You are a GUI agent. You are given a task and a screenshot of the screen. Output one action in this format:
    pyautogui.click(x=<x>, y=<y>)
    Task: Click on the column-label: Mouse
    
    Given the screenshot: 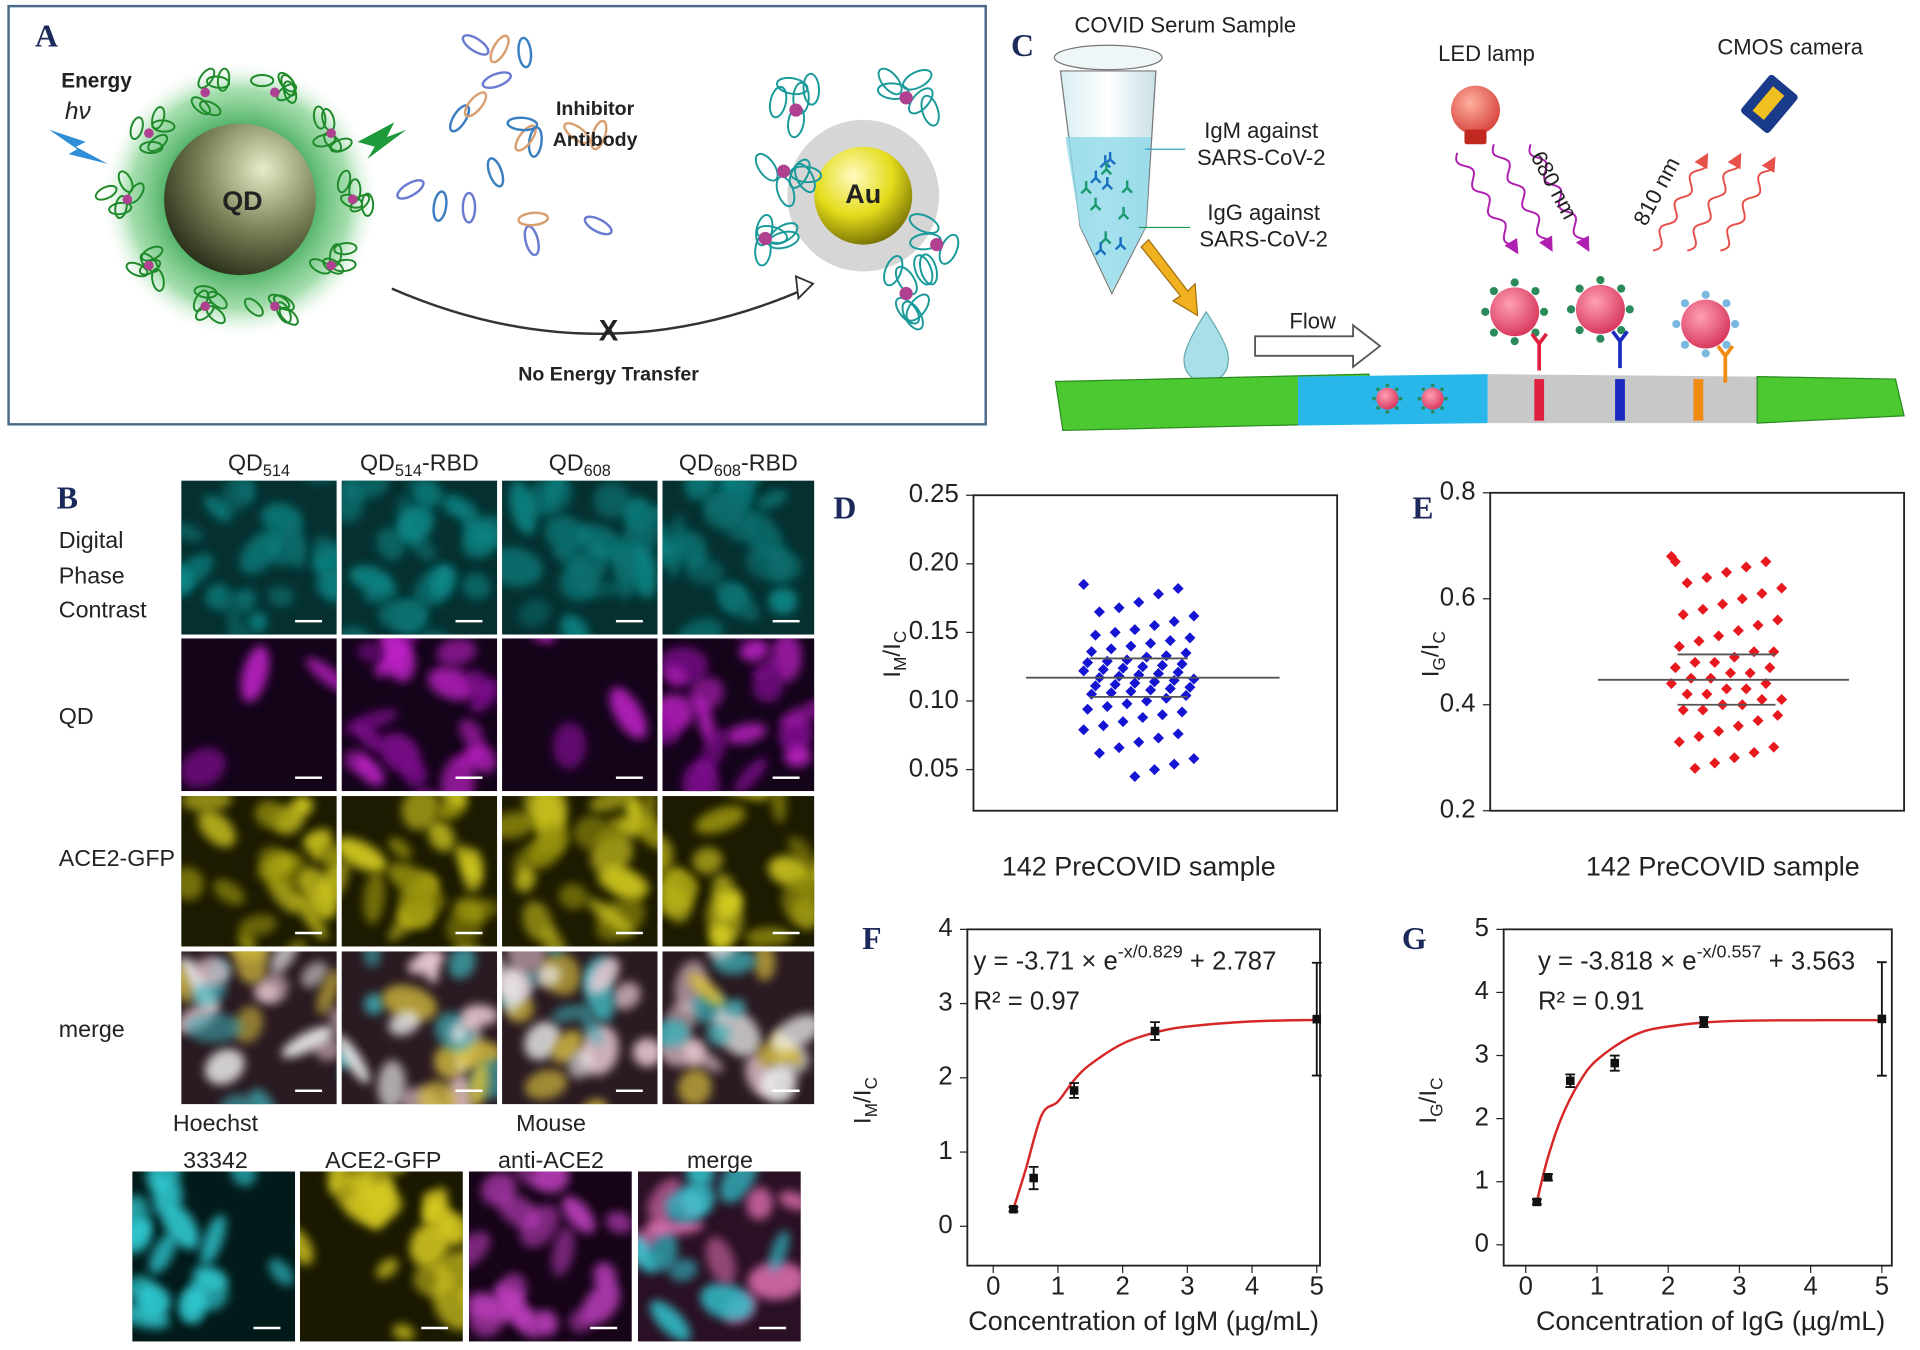 What is the action you would take?
    pyautogui.click(x=551, y=1123)
    